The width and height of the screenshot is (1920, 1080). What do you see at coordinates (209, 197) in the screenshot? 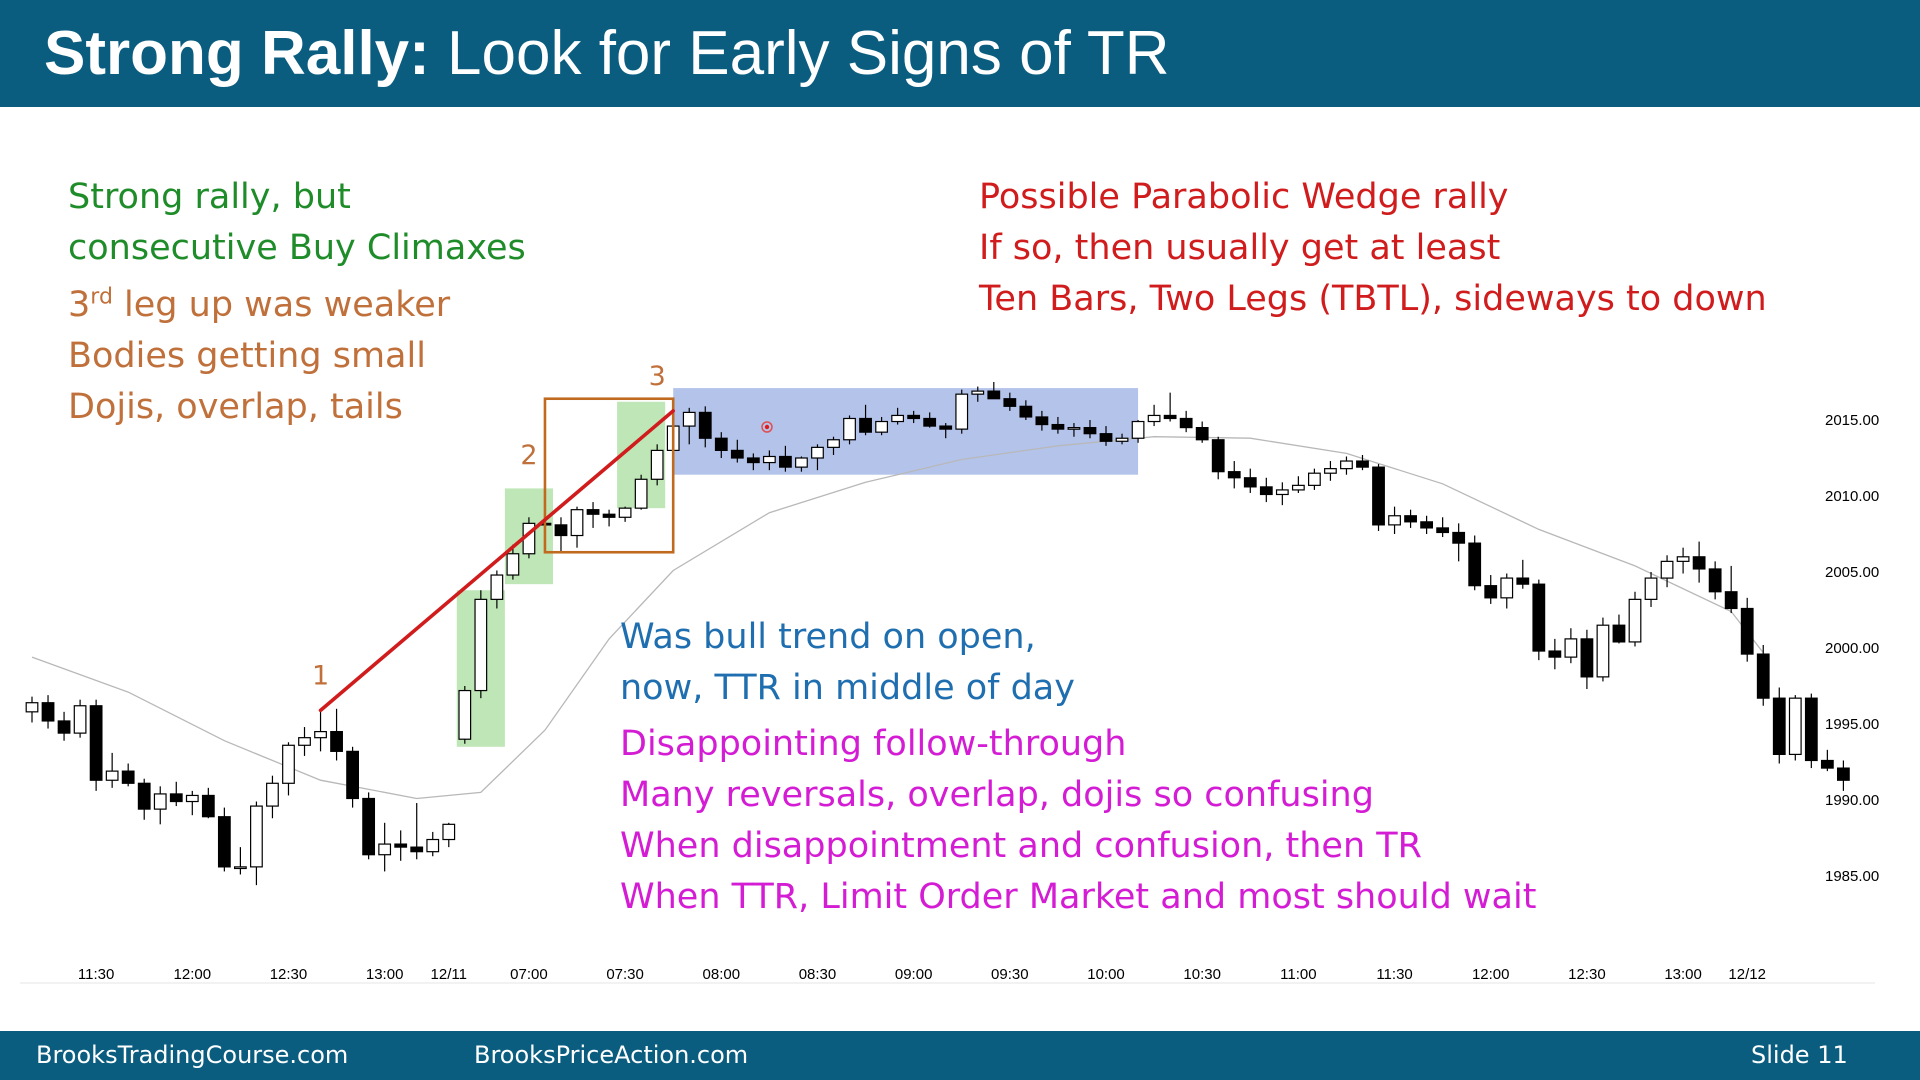
I see `note-line: Strong rally, but` at bounding box center [209, 197].